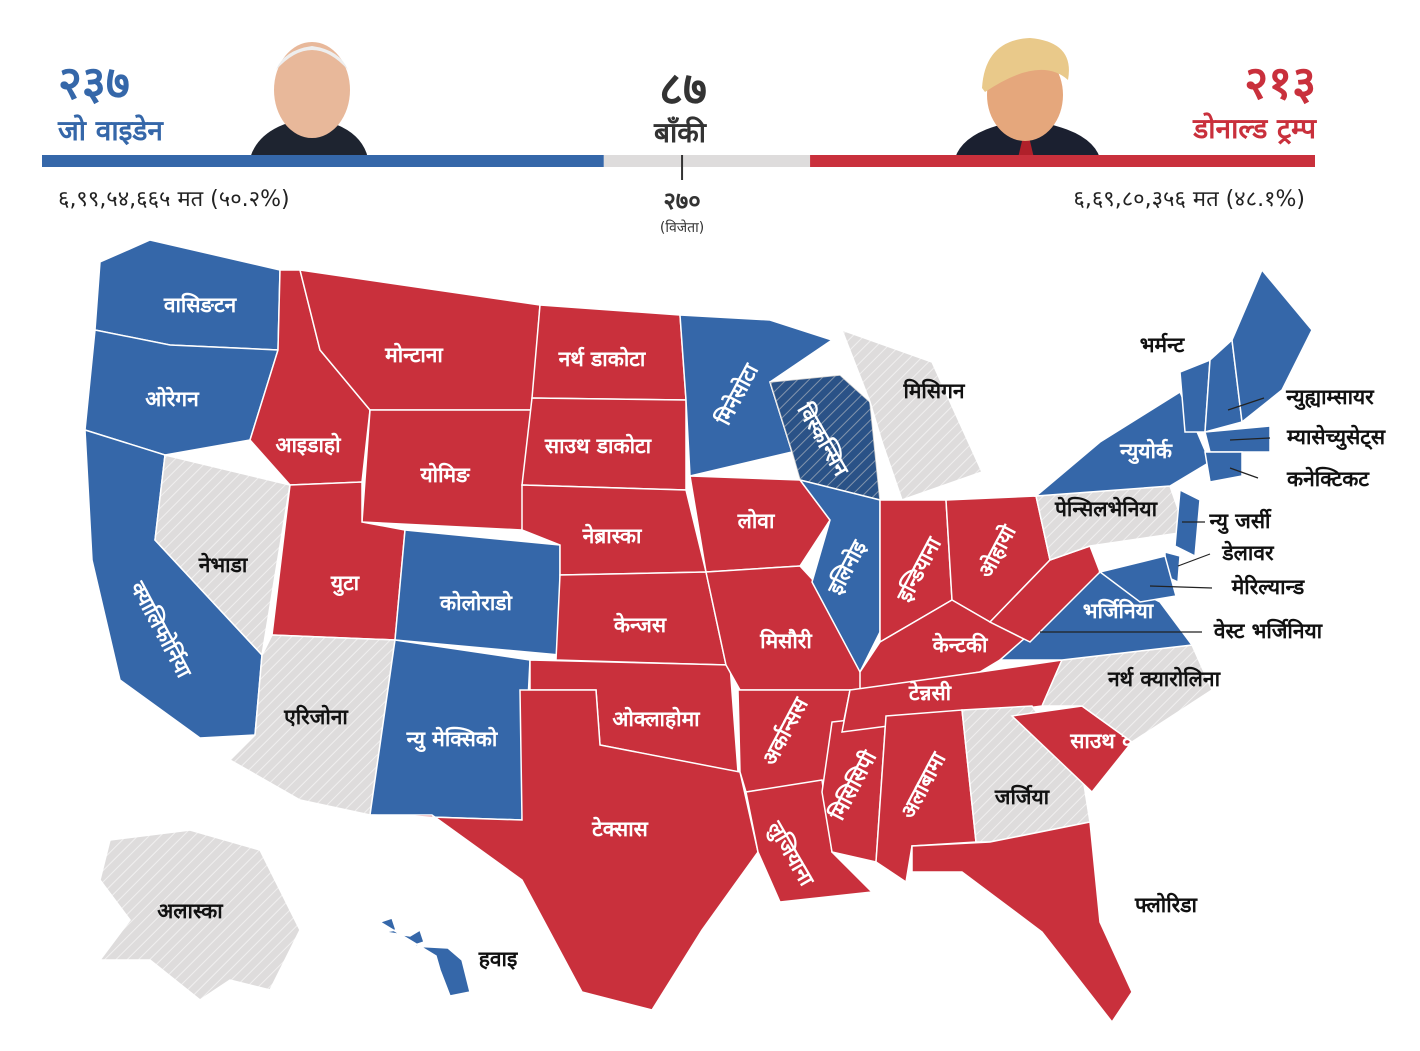 Image resolution: width=1420 pixels, height=1051 pixels. What do you see at coordinates (1189, 199) in the screenshot?
I see `trump-popular: ६,६९,८०,३५६ मत (४८.१%)` at bounding box center [1189, 199].